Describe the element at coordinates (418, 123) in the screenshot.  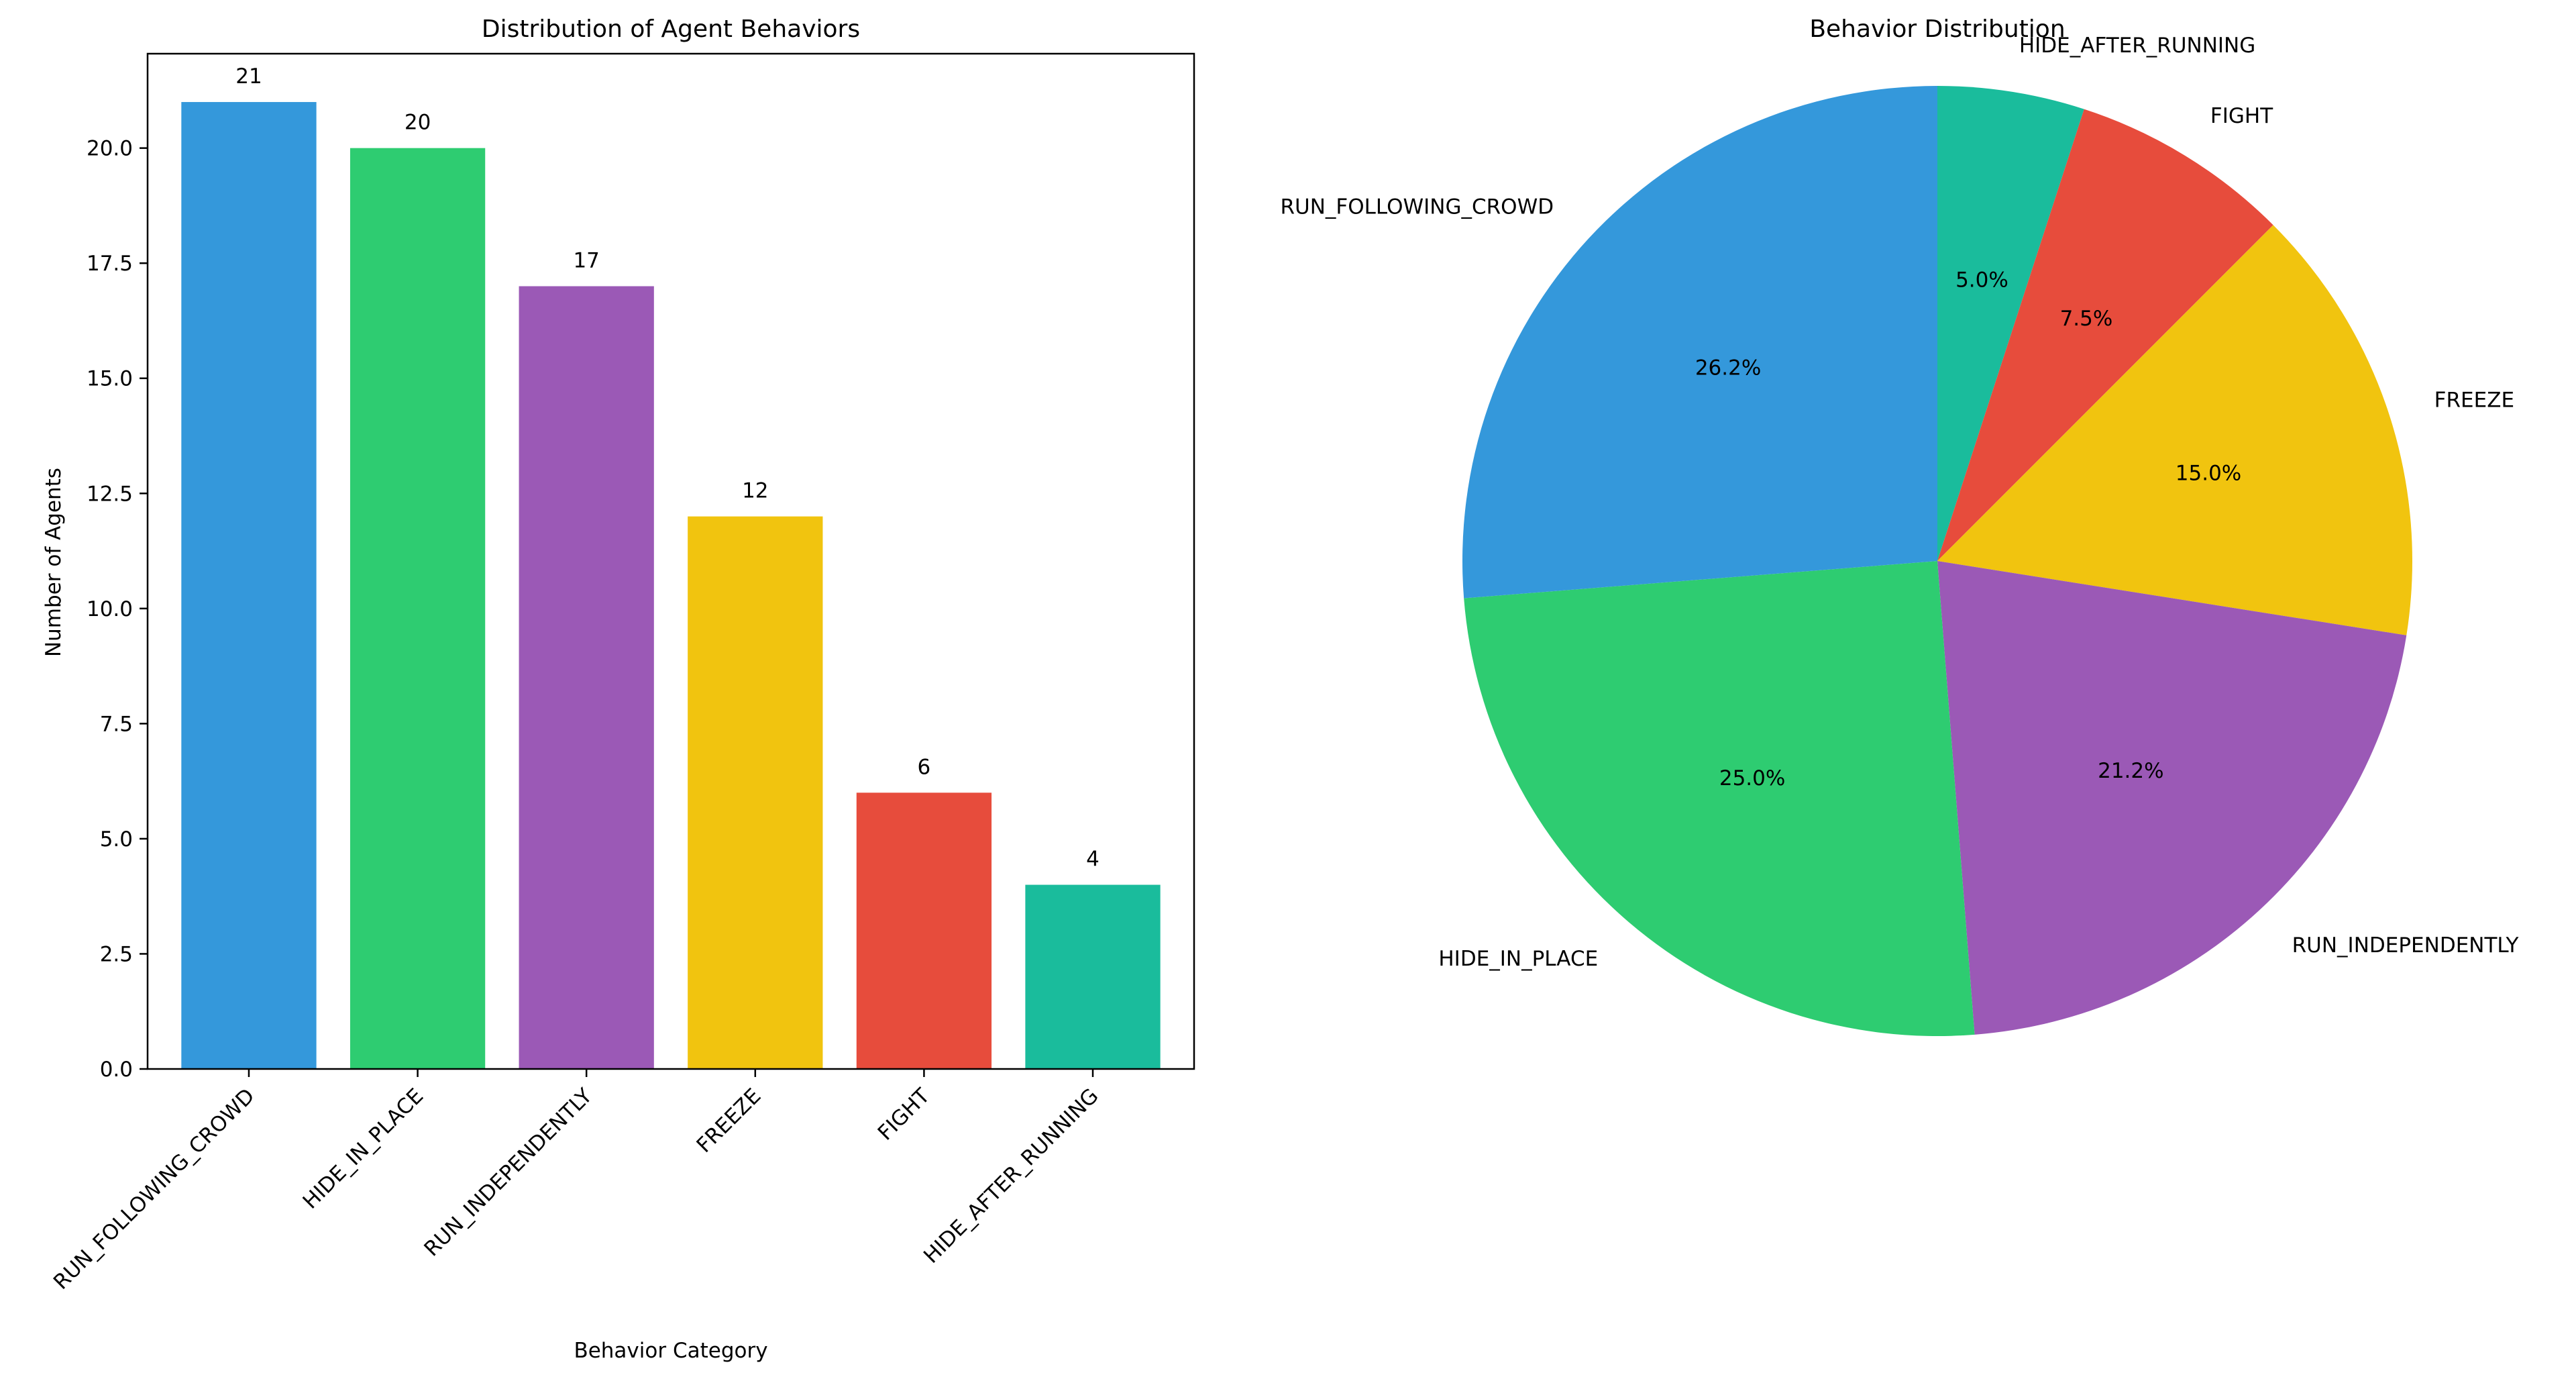
I see `bar-data-label: 20` at that location.